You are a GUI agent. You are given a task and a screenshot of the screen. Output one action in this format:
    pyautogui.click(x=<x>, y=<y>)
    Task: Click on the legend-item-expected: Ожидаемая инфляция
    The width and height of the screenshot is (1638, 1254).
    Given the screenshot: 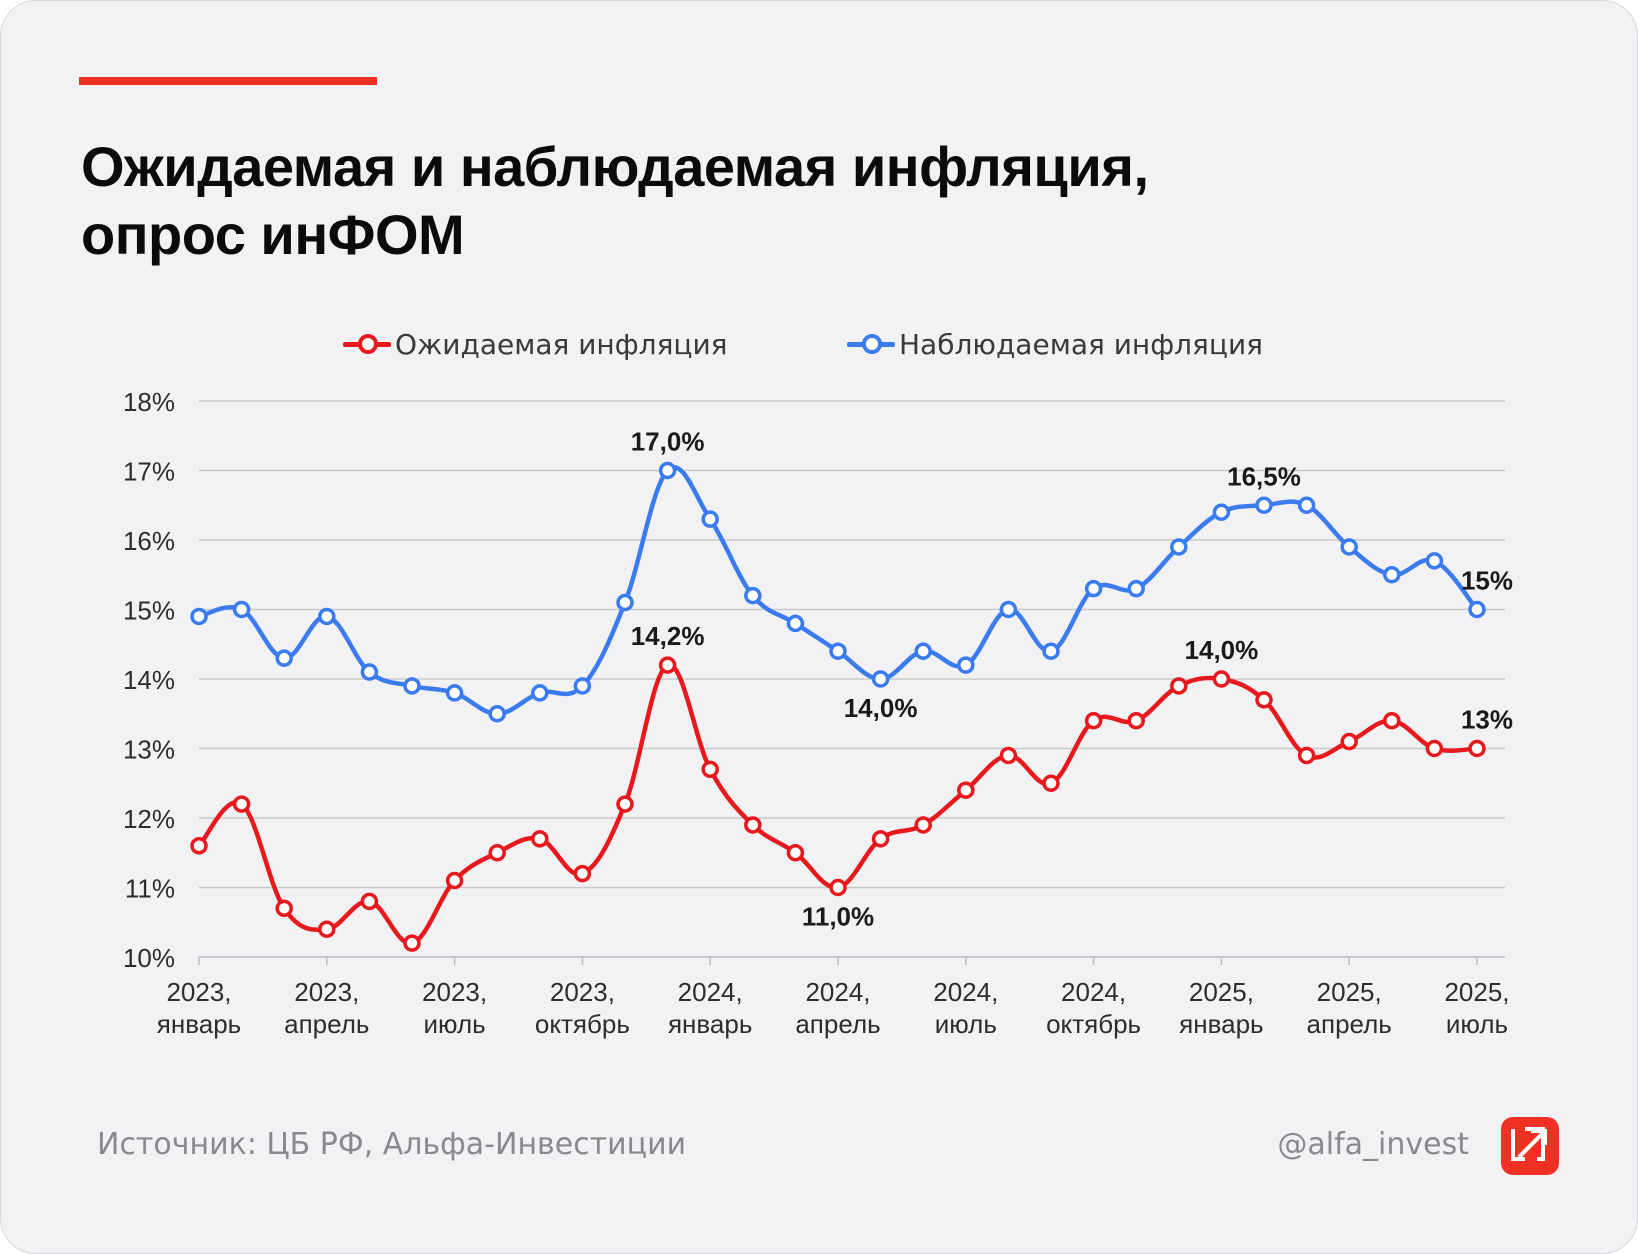 What is the action you would take?
    pyautogui.click(x=535, y=344)
    